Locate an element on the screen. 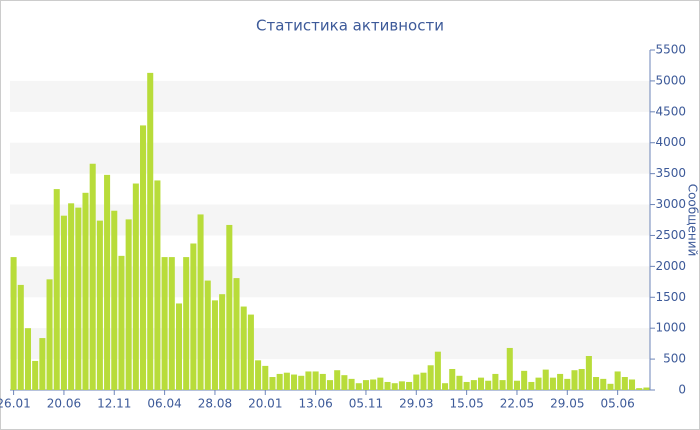 This screenshot has width=700, height=430. x-tick-label: 29.03 is located at coordinates (416, 404).